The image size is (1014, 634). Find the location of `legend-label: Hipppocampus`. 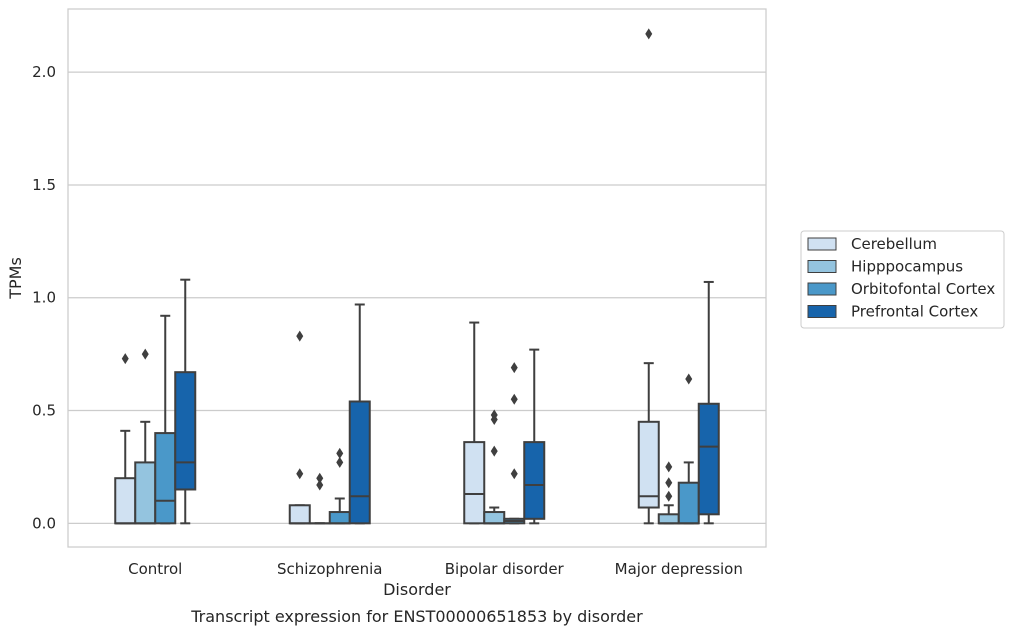

legend-label: Hipppocampus is located at coordinates (907, 267).